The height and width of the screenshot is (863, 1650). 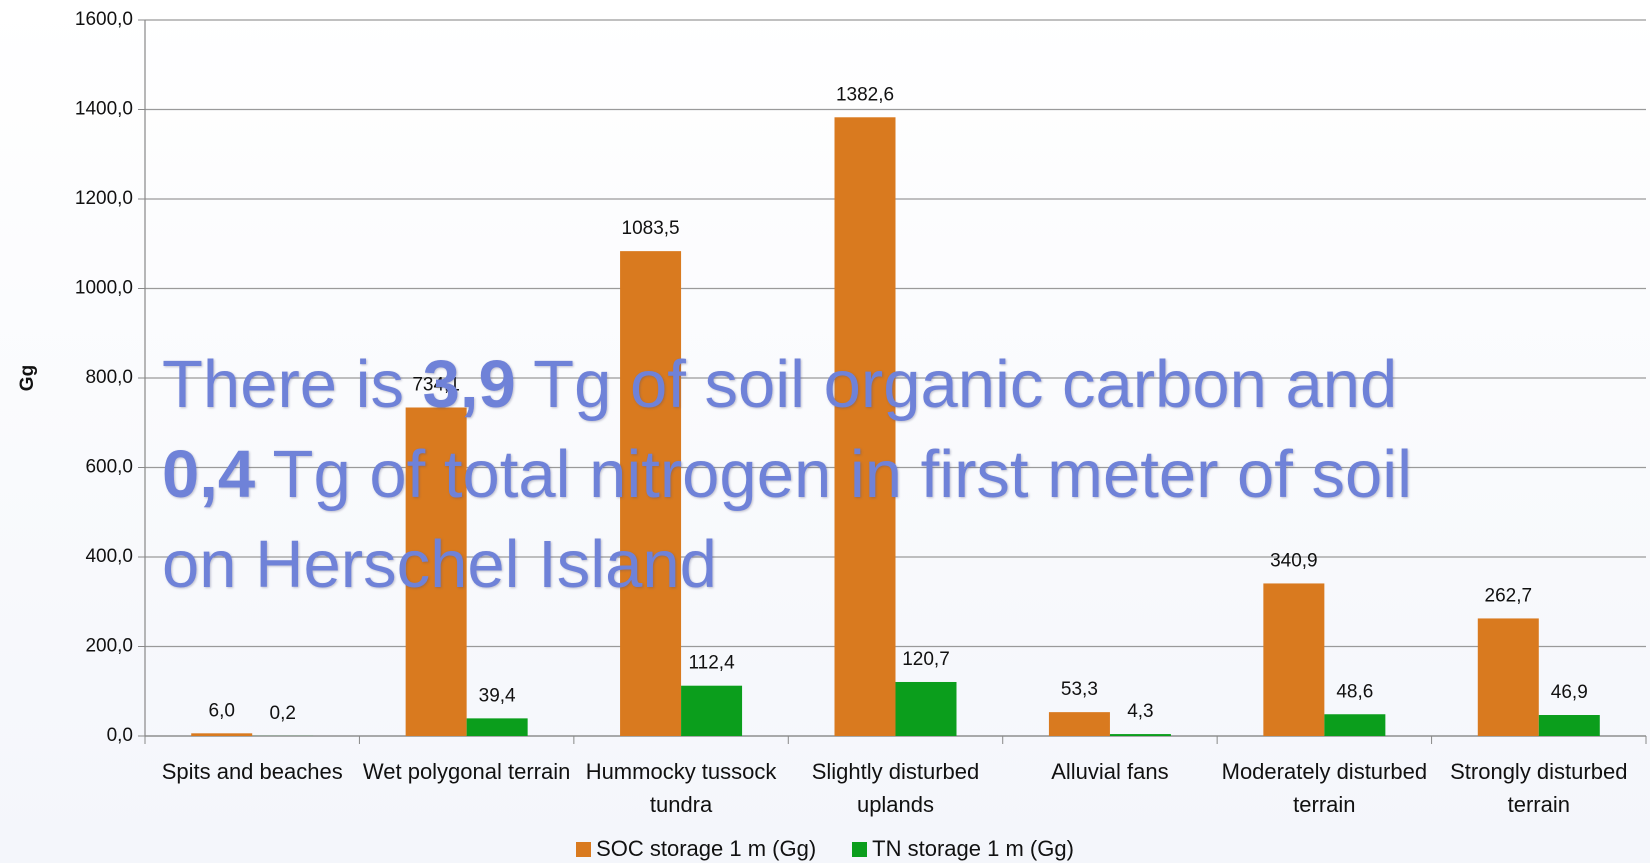 I want to click on annotation-text: 3,9, so click(x=469, y=384).